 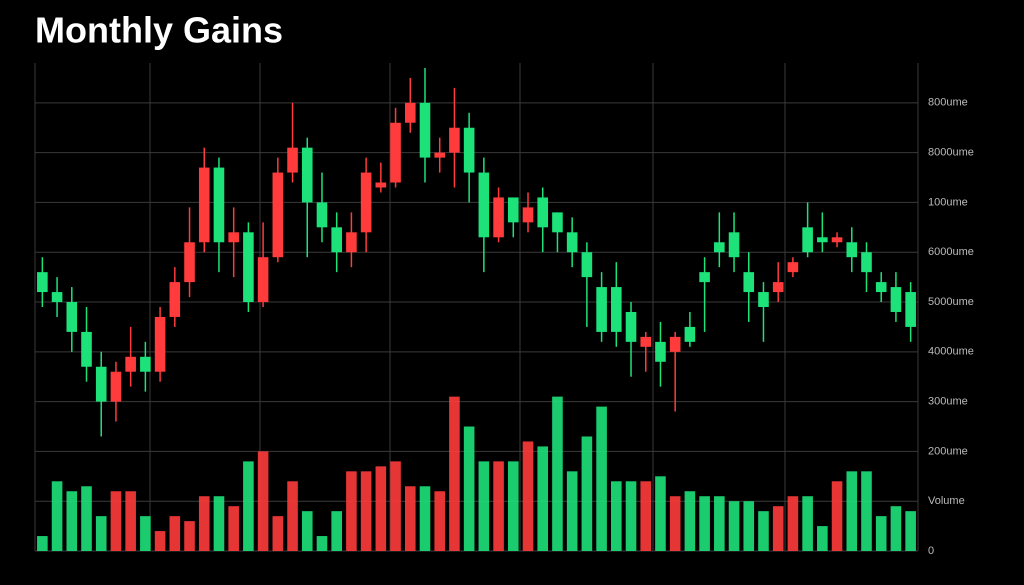 I want to click on y-tick-label: 4000ume, so click(x=951, y=352).